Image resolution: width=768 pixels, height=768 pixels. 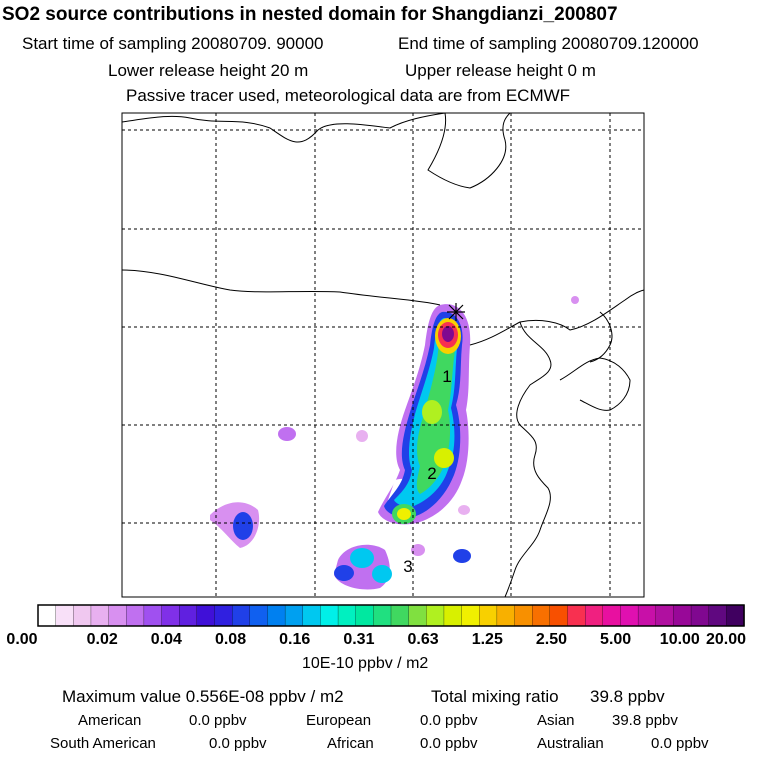 I want to click on region-name: African, so click(x=350, y=743).